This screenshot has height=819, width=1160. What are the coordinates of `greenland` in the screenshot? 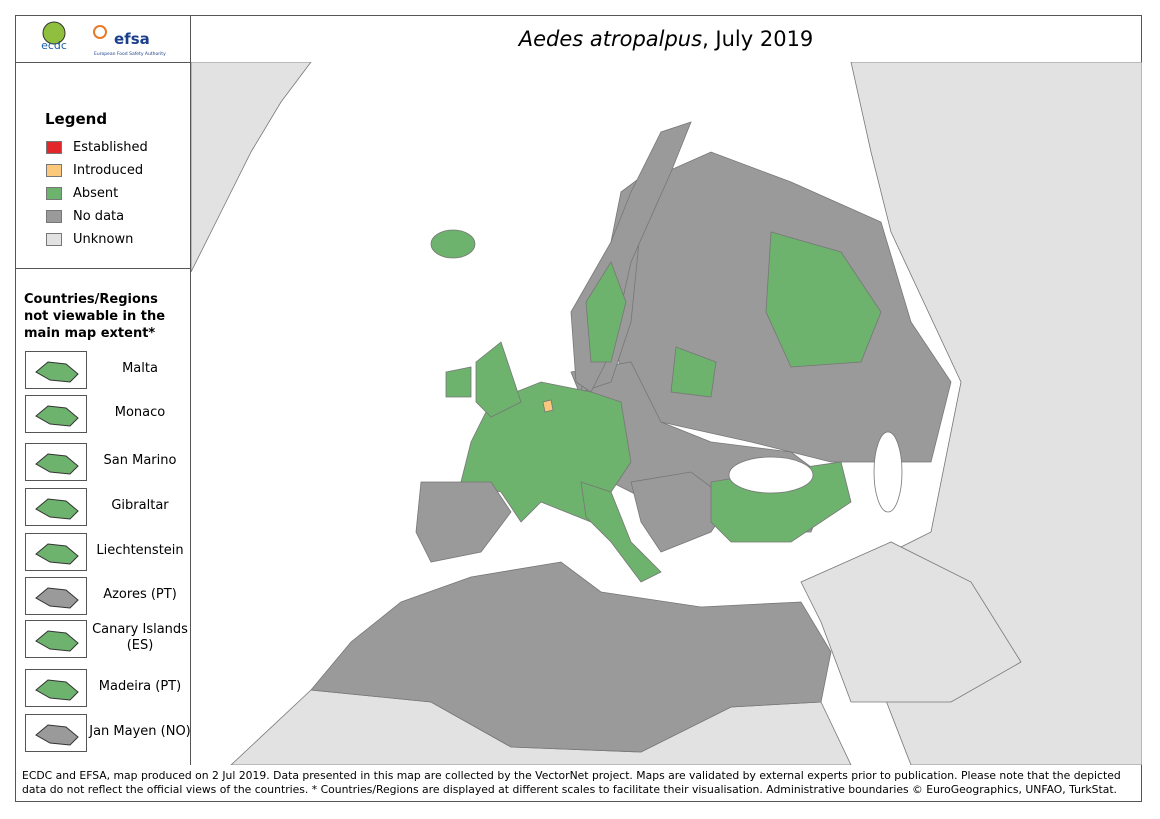 It's located at (251, 167).